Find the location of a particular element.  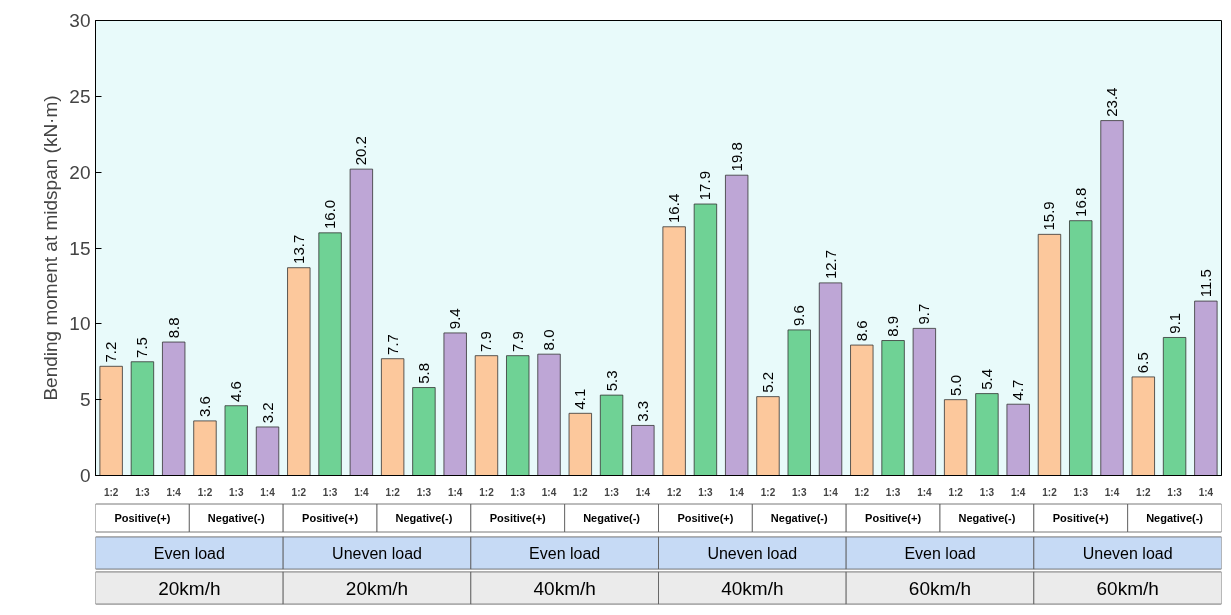

y-tick-label: 10 is located at coordinates (80, 324).